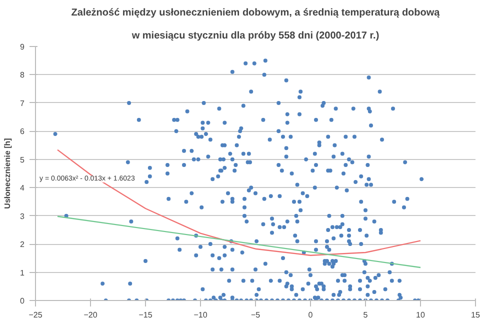 The width and height of the screenshot is (480, 320). Describe the element at coordinates (23, 159) in the screenshot. I see `y-tick-label: 5` at that location.